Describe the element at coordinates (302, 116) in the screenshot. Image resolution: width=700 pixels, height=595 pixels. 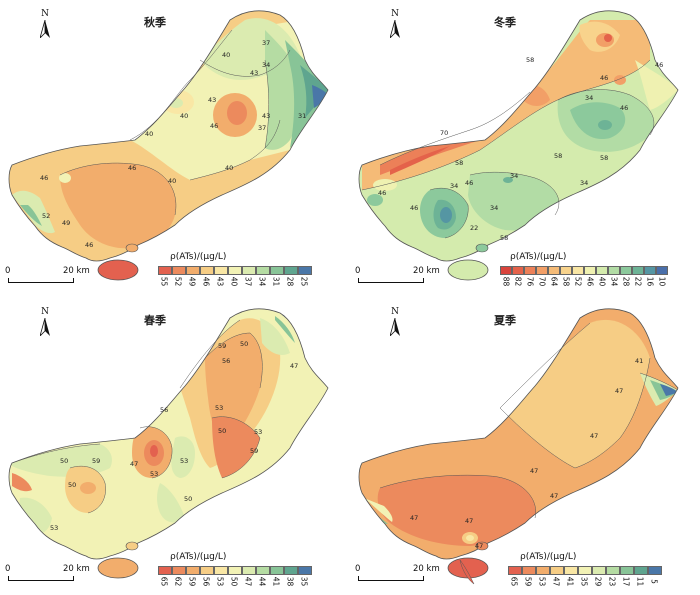
I see `contour-label: 31` at that location.